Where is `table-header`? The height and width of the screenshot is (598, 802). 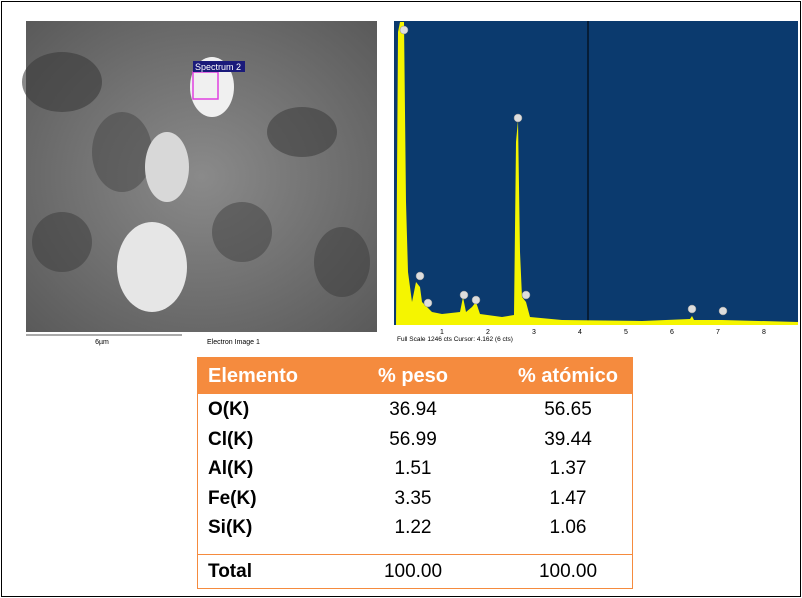 table-header is located at coordinates (415, 376).